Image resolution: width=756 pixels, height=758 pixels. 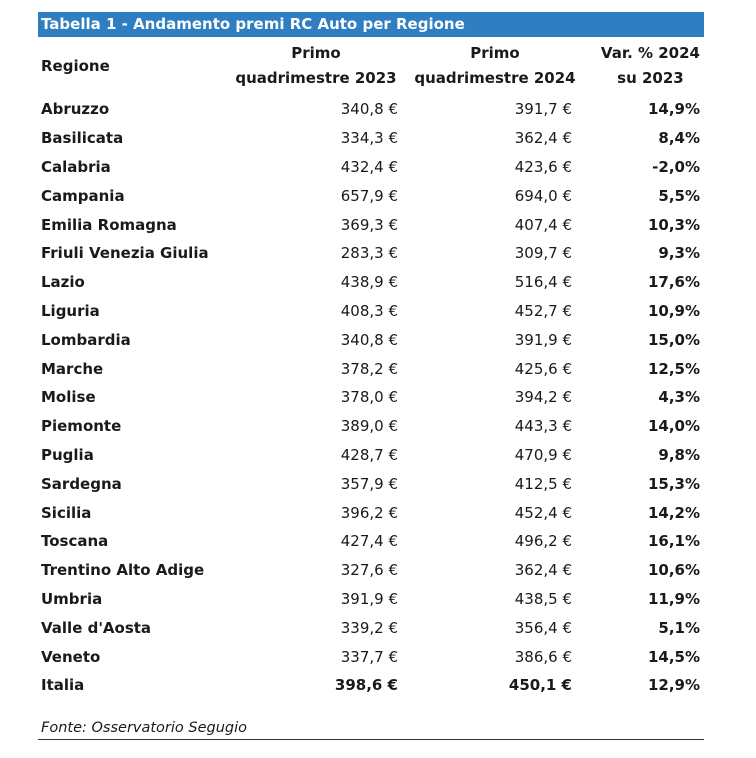 I want to click on variation-cell: 10,3%, so click(x=673, y=224).